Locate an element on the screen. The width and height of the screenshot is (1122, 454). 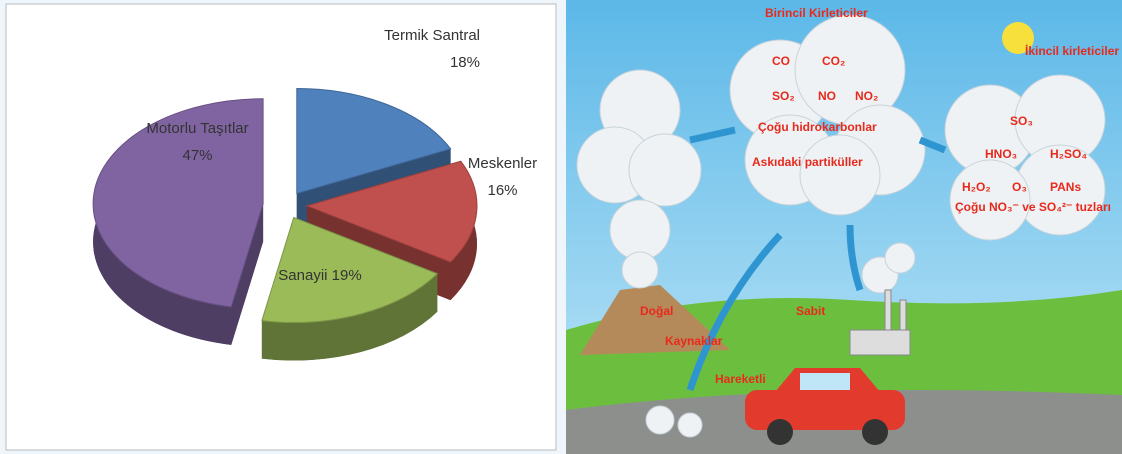
illustration-label: Birincil Kirleticiler is located at coordinates (816, 13).